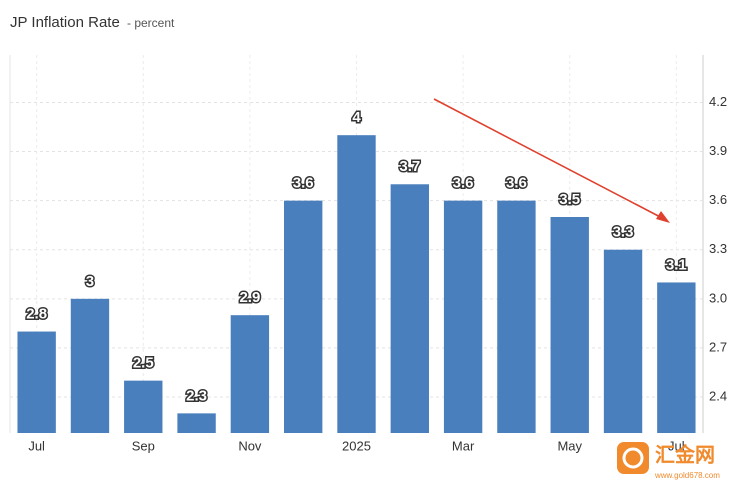 This screenshot has height=497, width=737. What do you see at coordinates (718, 346) in the screenshot?
I see `y-tick-label: 2.7` at bounding box center [718, 346].